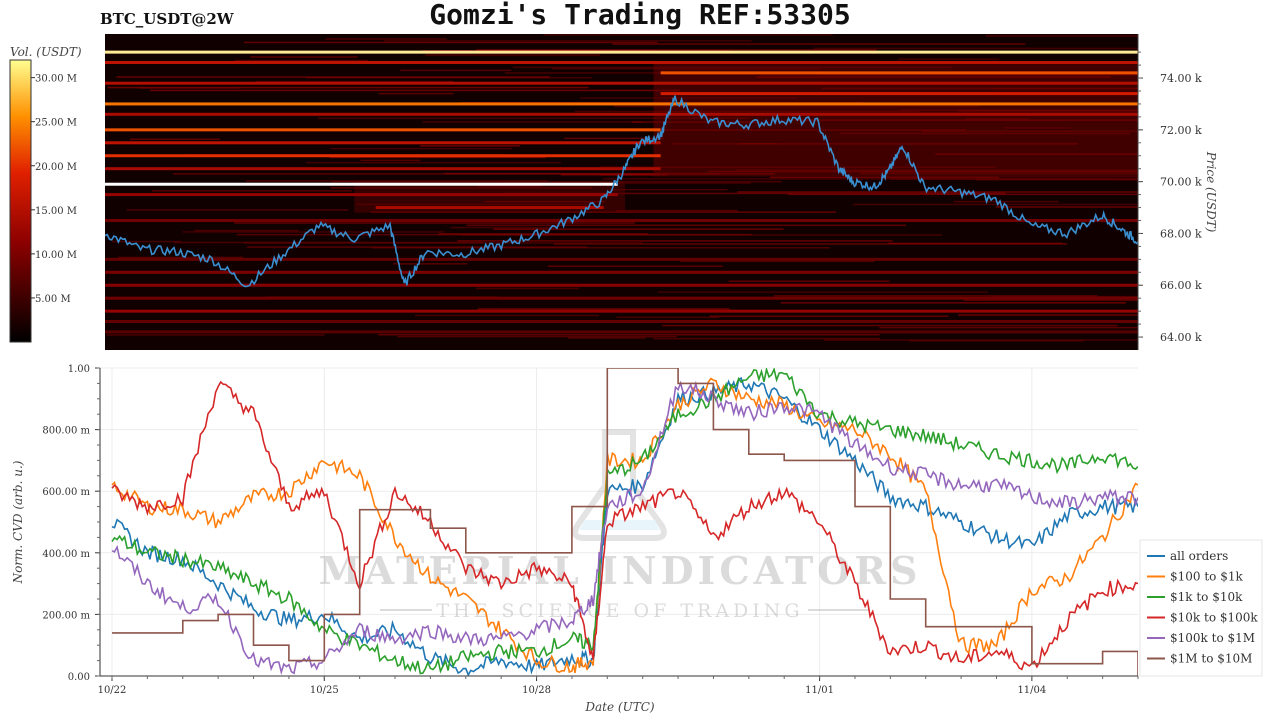 The image size is (1280, 720). I want to click on colorbar-tick-label: 5.00 M, so click(53, 299).